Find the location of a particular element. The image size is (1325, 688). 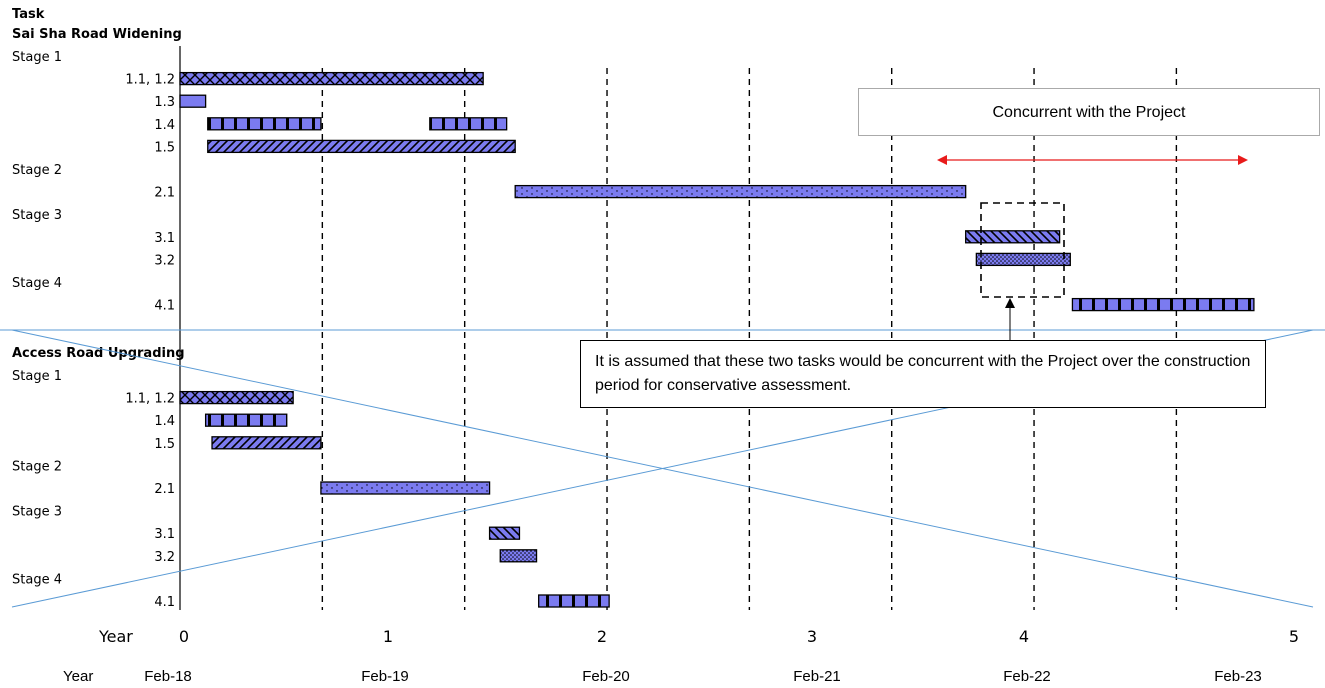

task-label: 1.3 is located at coordinates (164, 102).